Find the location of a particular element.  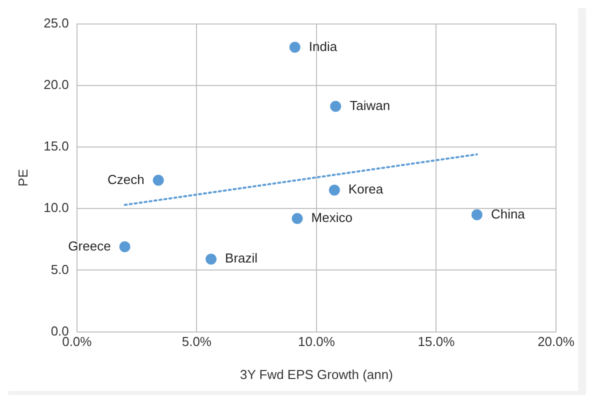

x-tick-label: 10.0% is located at coordinates (317, 342).